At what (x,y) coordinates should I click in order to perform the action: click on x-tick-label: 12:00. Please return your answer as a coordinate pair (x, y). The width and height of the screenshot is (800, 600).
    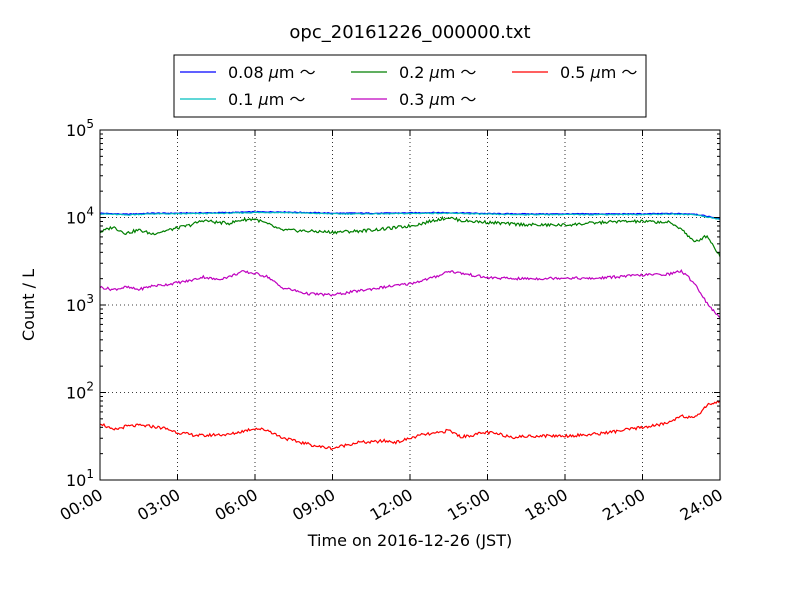
    Looking at the image, I should click on (391, 505).